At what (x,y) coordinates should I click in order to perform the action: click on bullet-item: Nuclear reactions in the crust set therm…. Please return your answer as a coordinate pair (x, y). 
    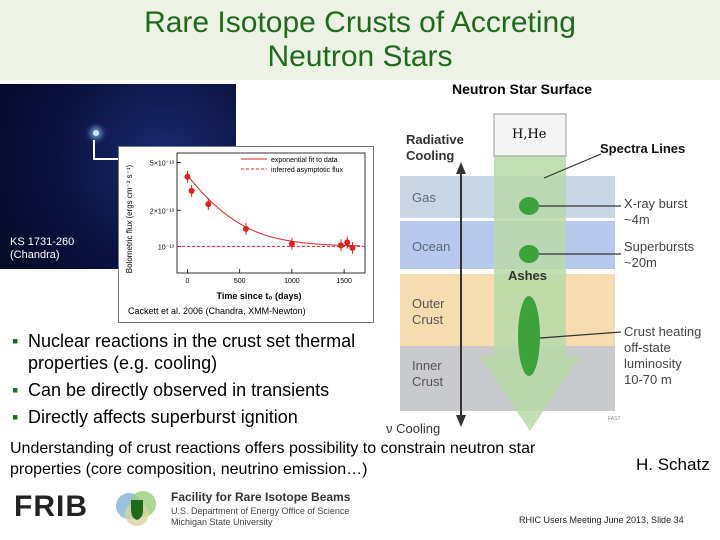
    Looking at the image, I should click on (197, 352).